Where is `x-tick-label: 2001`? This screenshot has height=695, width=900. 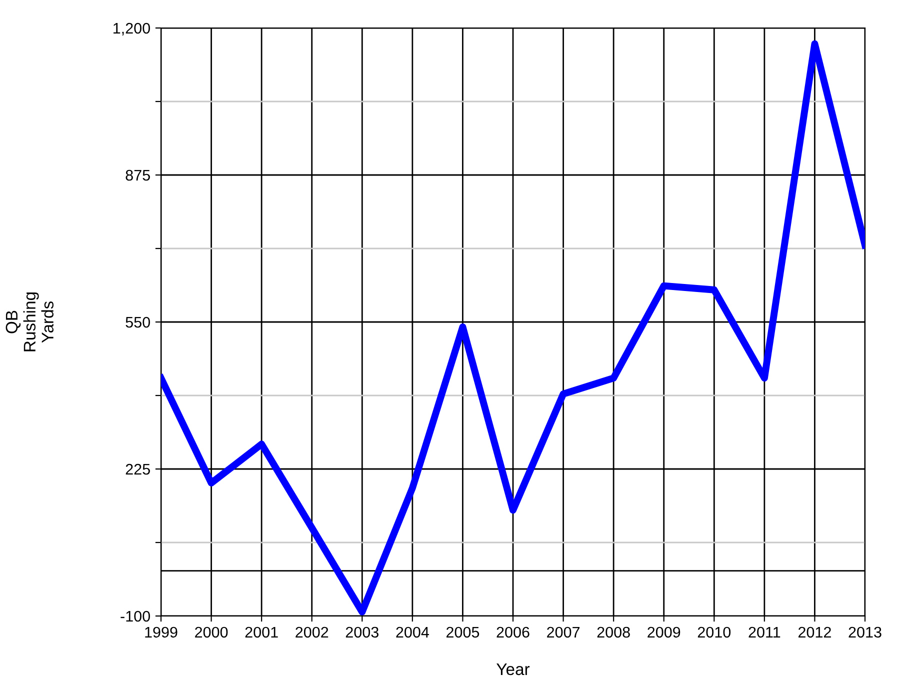 x-tick-label: 2001 is located at coordinates (261, 632).